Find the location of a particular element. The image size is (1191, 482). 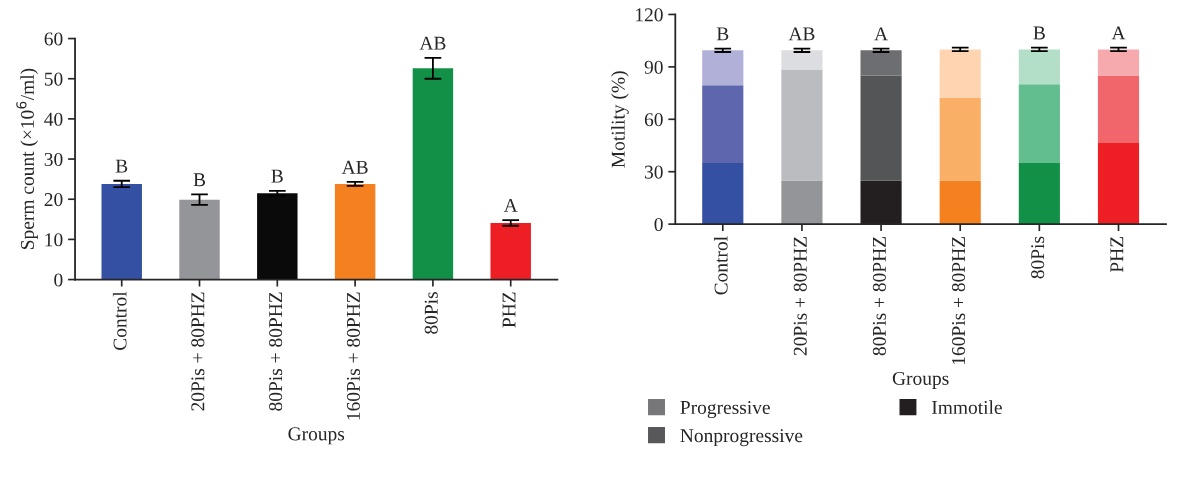

legend-label: Immotile is located at coordinates (967, 407).